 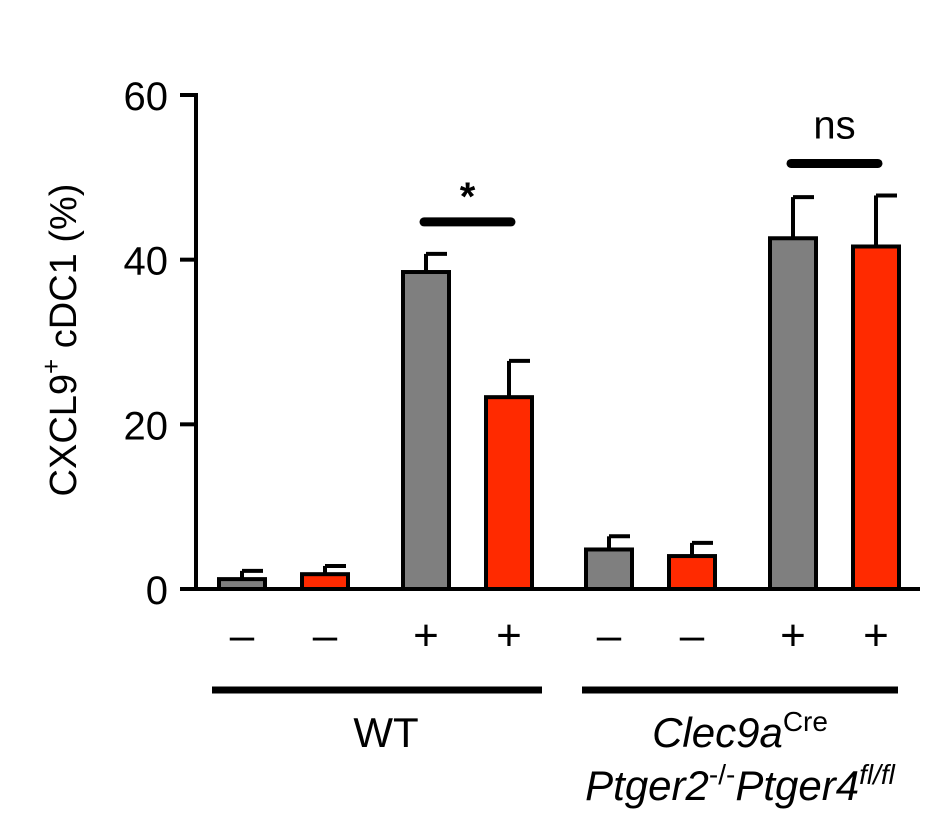 I want to click on group-label-ko-line1: Clec9aCre, so click(x=740, y=731).